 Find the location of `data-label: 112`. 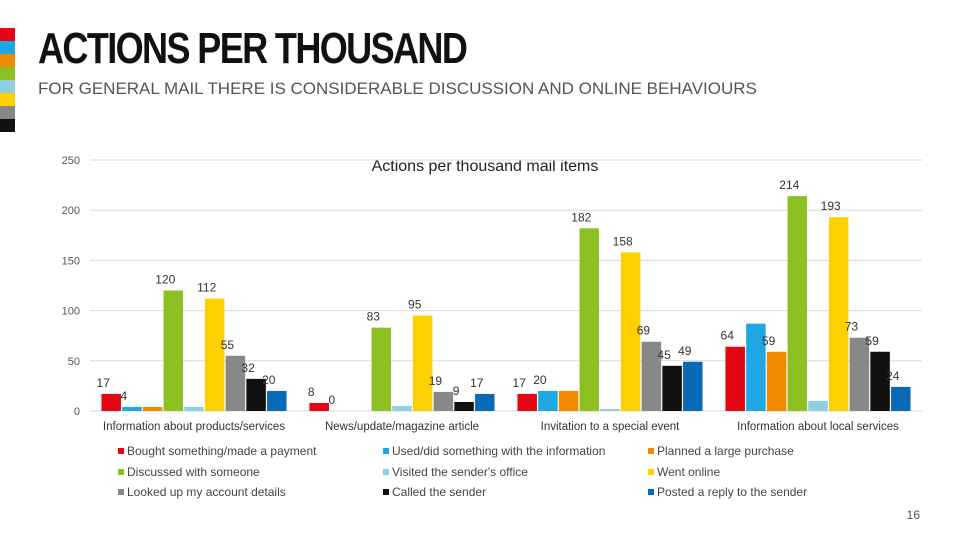

data-label: 112 is located at coordinates (206, 288).